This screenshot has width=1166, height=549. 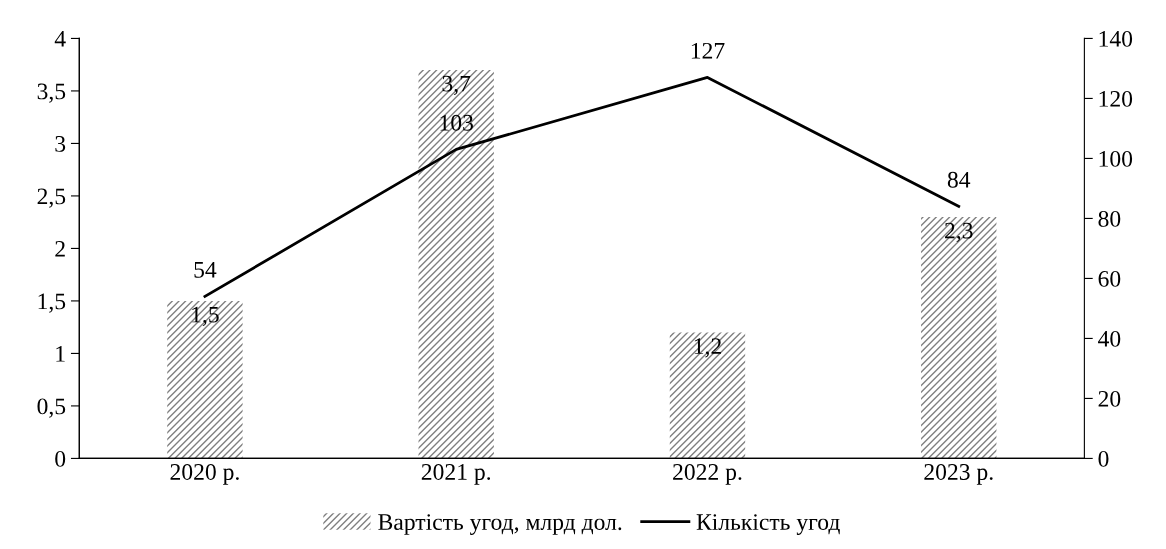 What do you see at coordinates (60, 458) in the screenshot?
I see `y-tick-label: 0` at bounding box center [60, 458].